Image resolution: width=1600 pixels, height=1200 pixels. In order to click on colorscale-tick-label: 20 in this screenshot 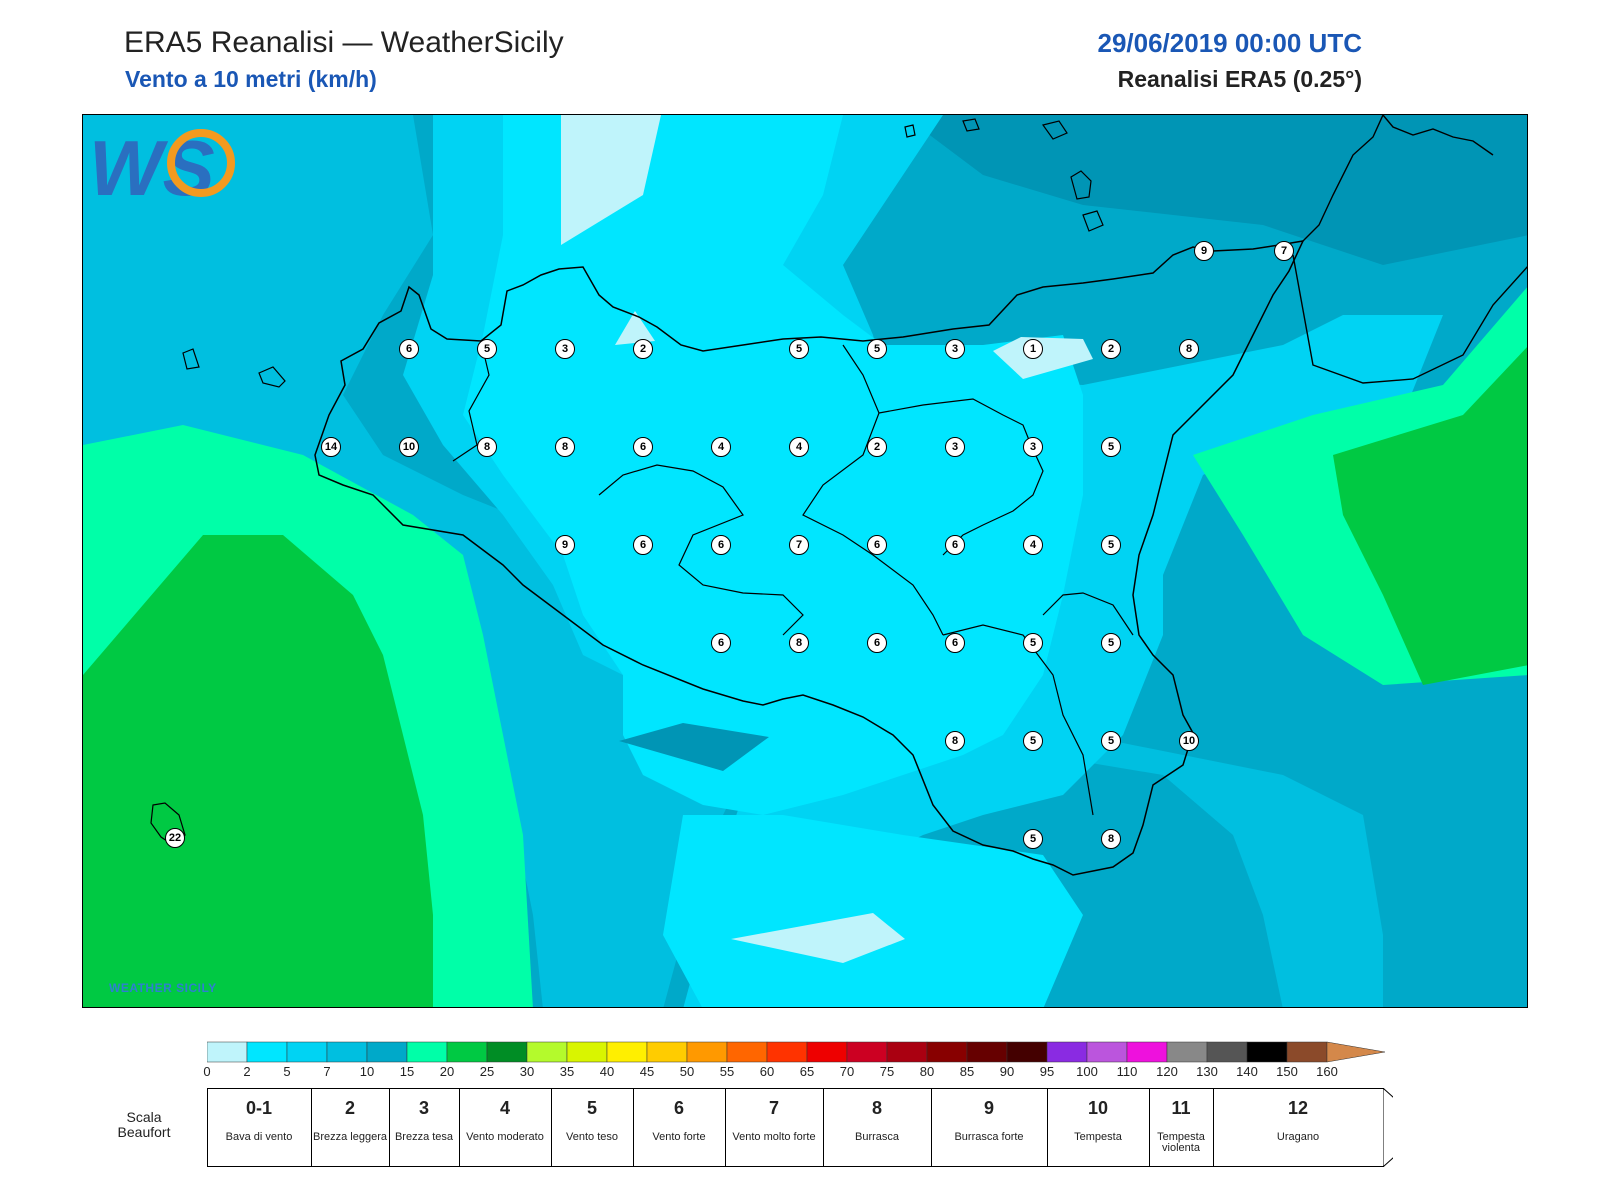, I will do `click(447, 1071)`.